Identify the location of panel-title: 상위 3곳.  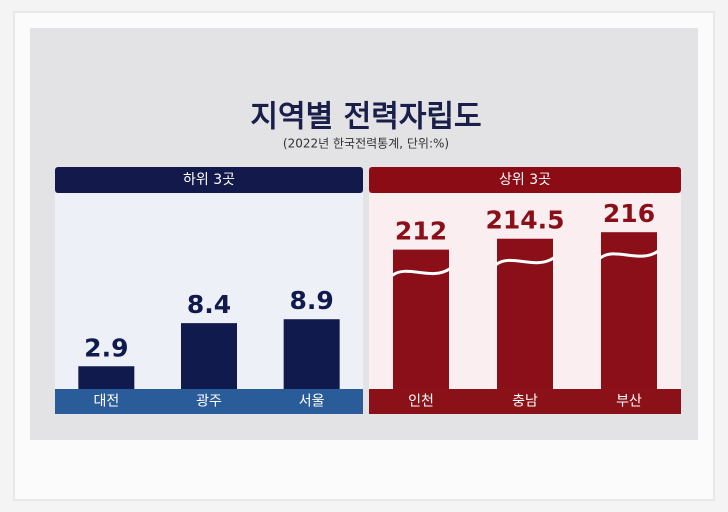
(525, 180).